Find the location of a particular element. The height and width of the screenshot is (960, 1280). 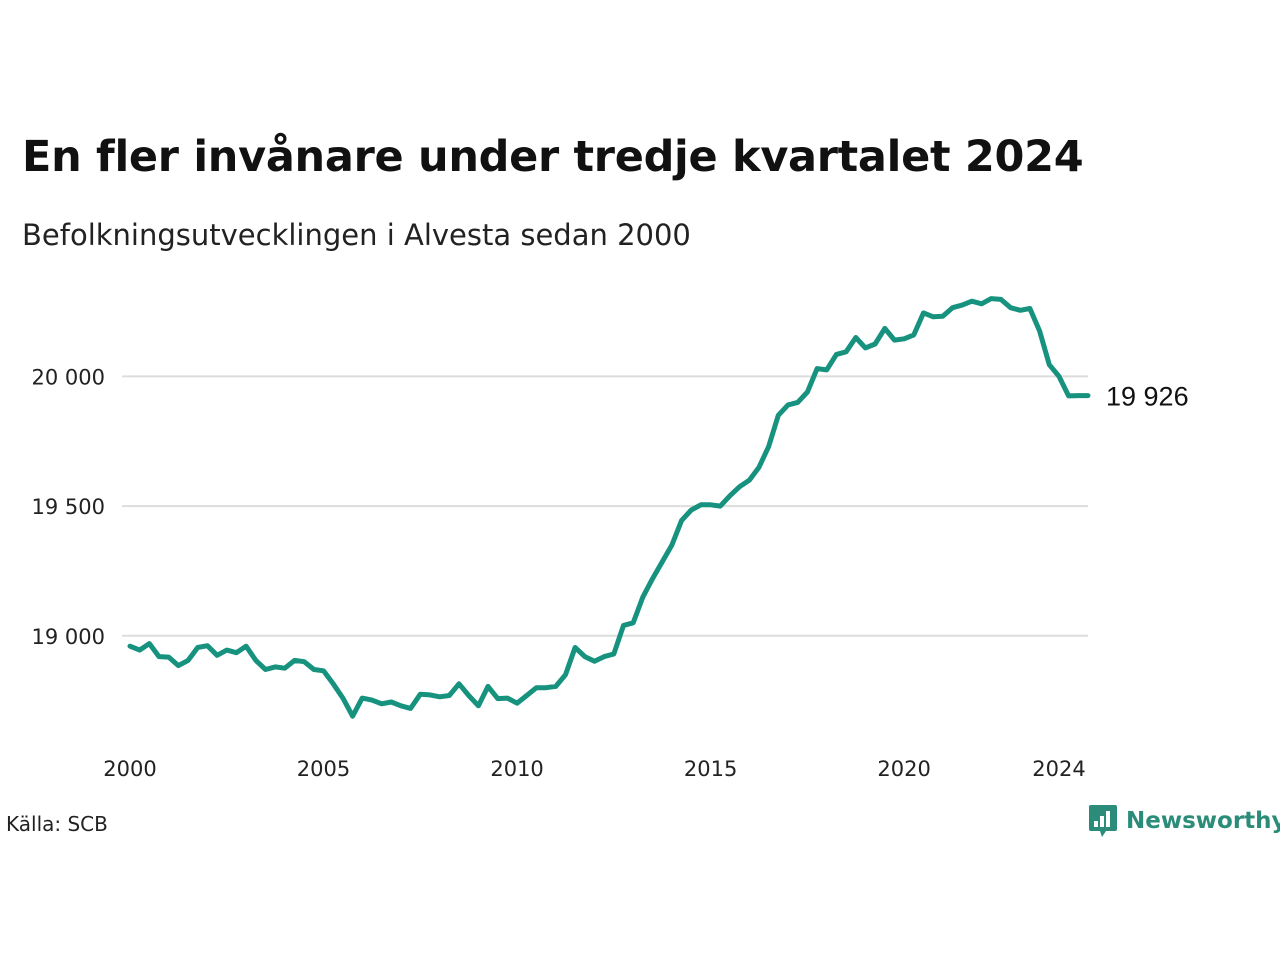

x-tick-label: 2010 is located at coordinates (516, 769).